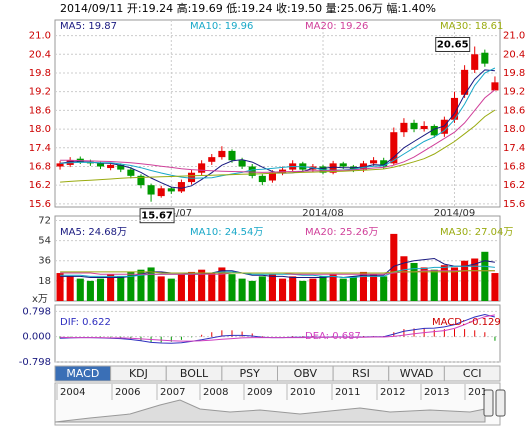  I want to click on y-tick-label: 15.6, so click(40, 204).